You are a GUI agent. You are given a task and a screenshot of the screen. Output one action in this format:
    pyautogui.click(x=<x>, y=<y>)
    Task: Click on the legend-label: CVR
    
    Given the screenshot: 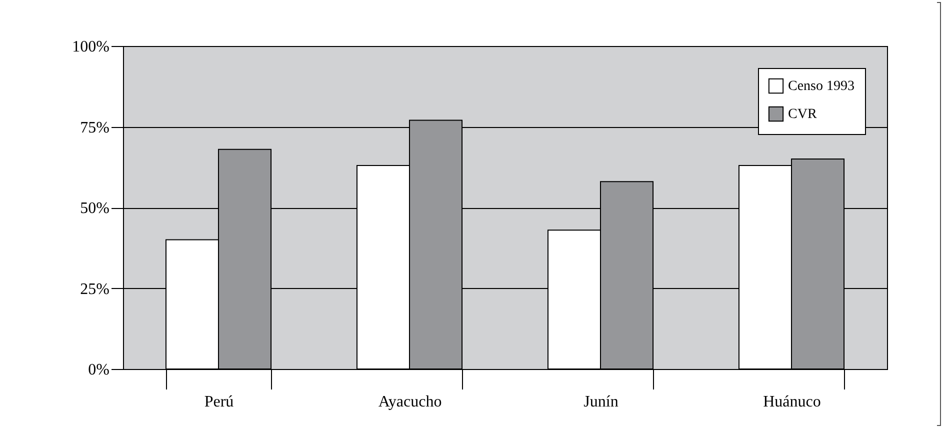 What is the action you would take?
    pyautogui.click(x=803, y=114)
    